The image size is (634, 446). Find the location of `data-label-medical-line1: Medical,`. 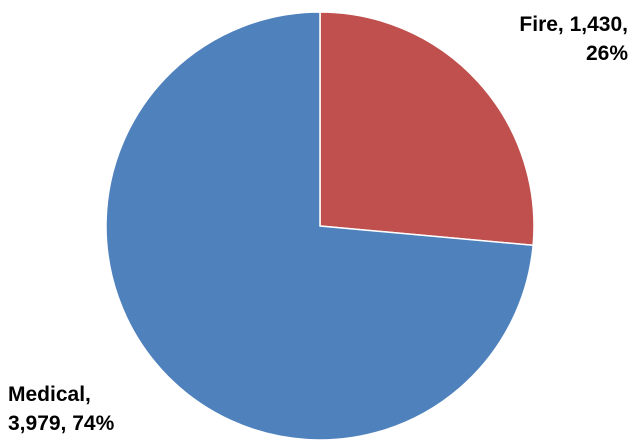

data-label-medical-line1: Medical, is located at coordinates (49, 394).